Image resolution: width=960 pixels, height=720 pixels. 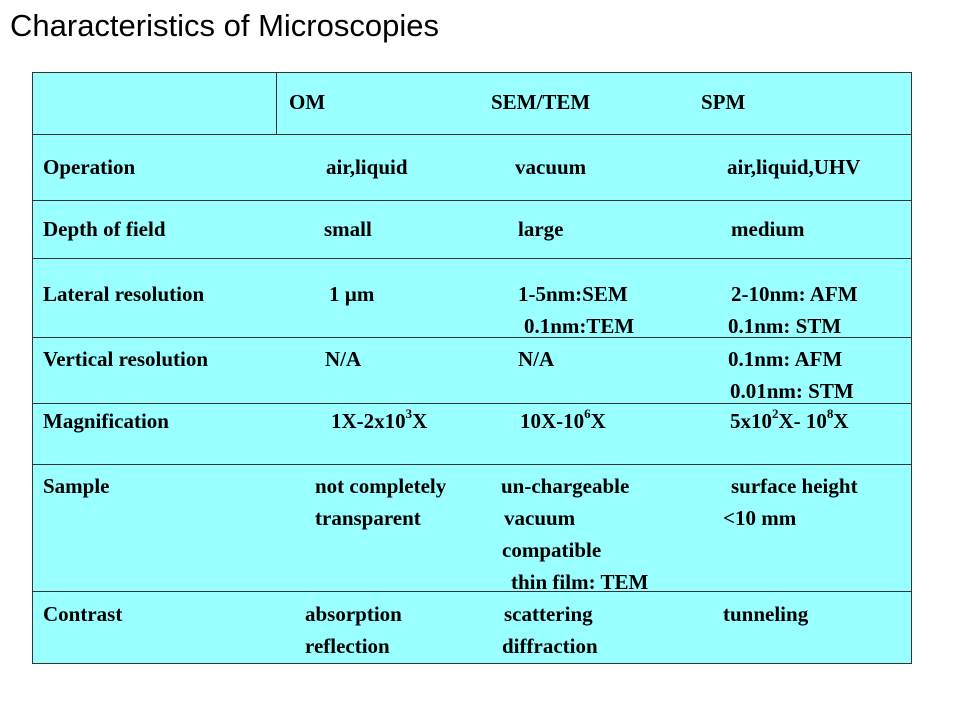 What do you see at coordinates (353, 614) in the screenshot?
I see `cell-text: absorption` at bounding box center [353, 614].